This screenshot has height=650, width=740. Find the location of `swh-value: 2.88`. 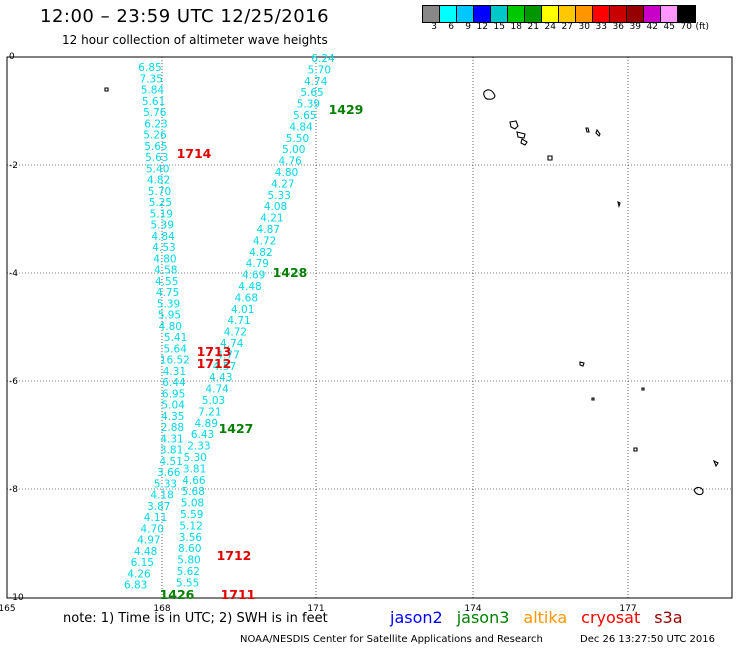

swh-value: 2.88 is located at coordinates (172, 428).